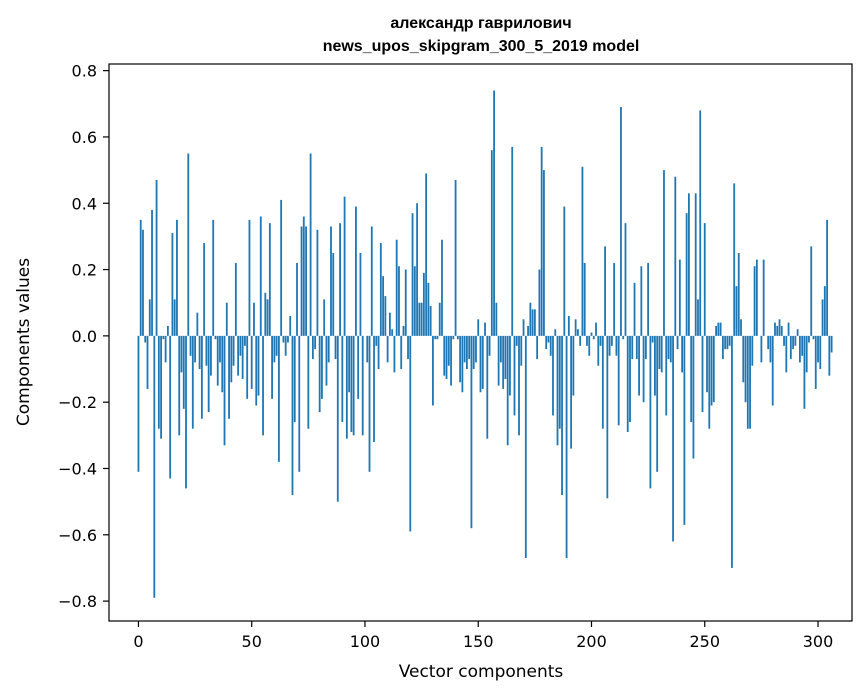 The image size is (867, 696). Describe the element at coordinates (818, 641) in the screenshot. I see `x-tick-label: 300` at that location.